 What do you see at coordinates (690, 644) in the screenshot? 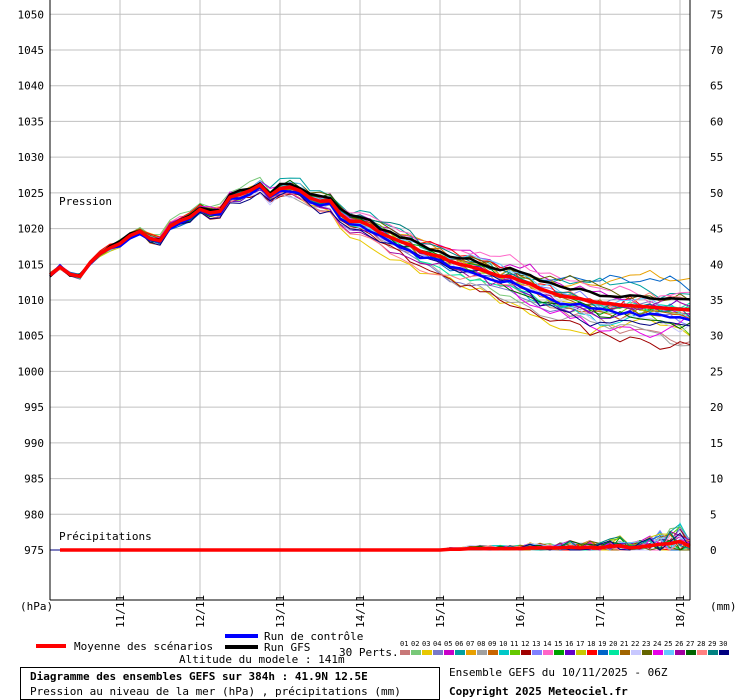
I see `perturbation-id: 27` at bounding box center [690, 644].